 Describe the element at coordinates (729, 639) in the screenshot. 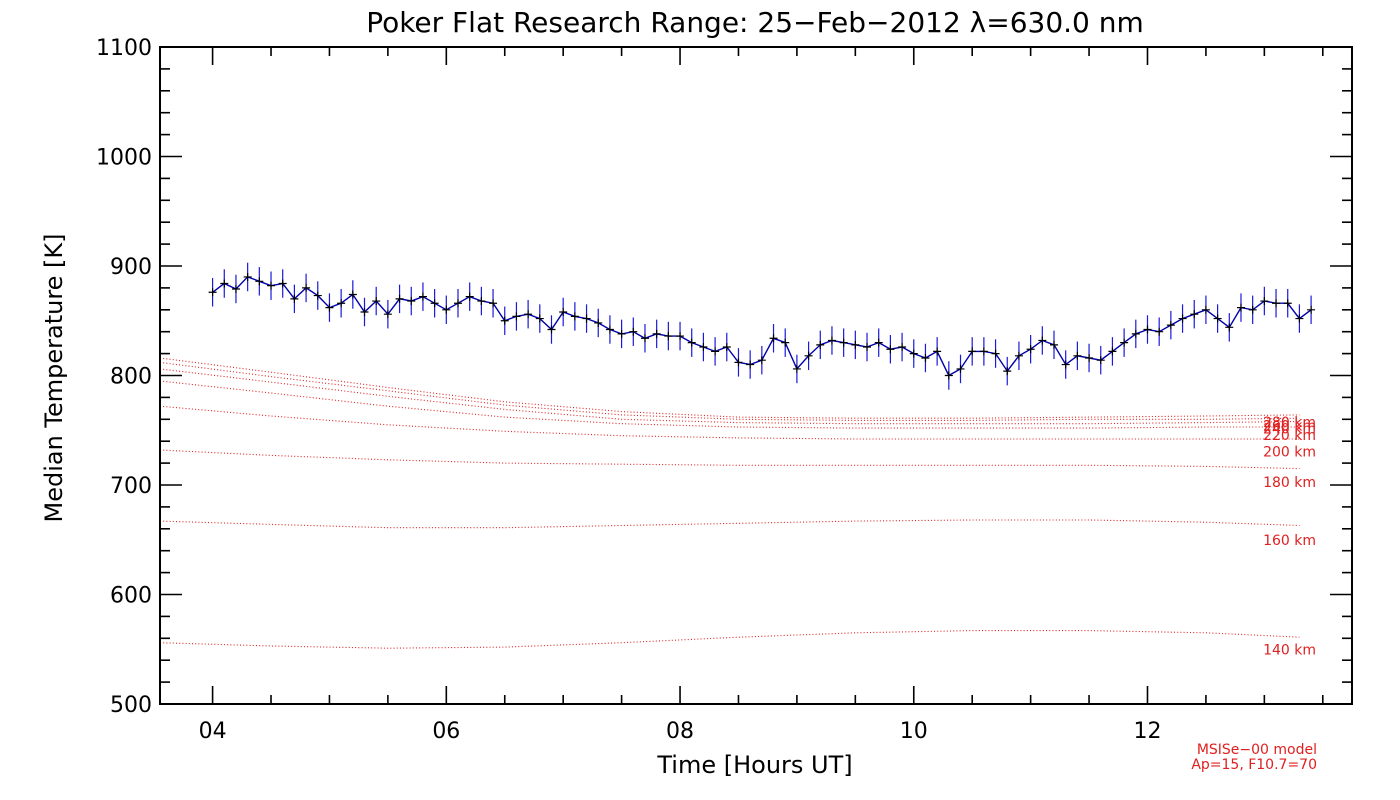

I see `model-curve-140-km` at that location.